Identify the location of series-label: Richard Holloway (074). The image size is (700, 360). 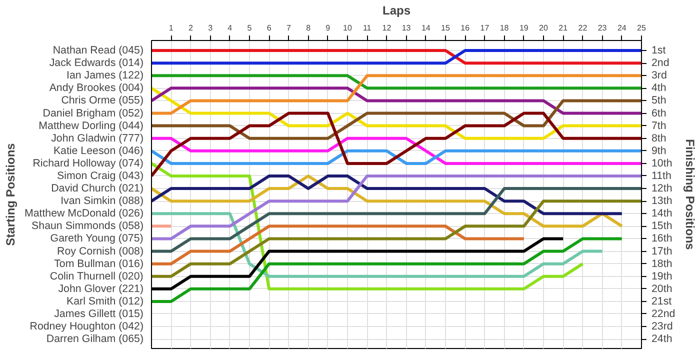
(88, 163).